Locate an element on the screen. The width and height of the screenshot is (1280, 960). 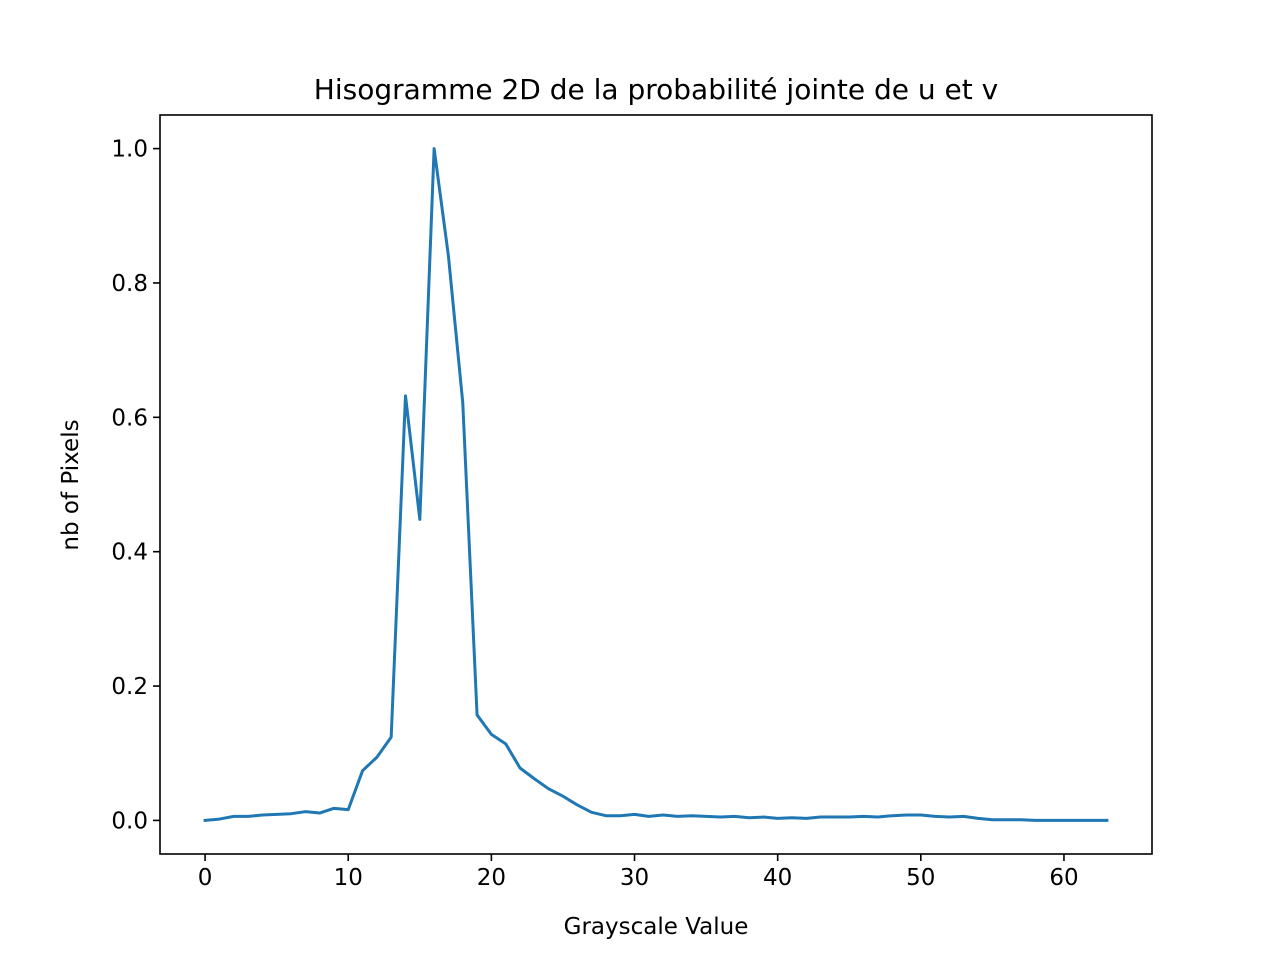
x-tick-label: 40 is located at coordinates (777, 878).